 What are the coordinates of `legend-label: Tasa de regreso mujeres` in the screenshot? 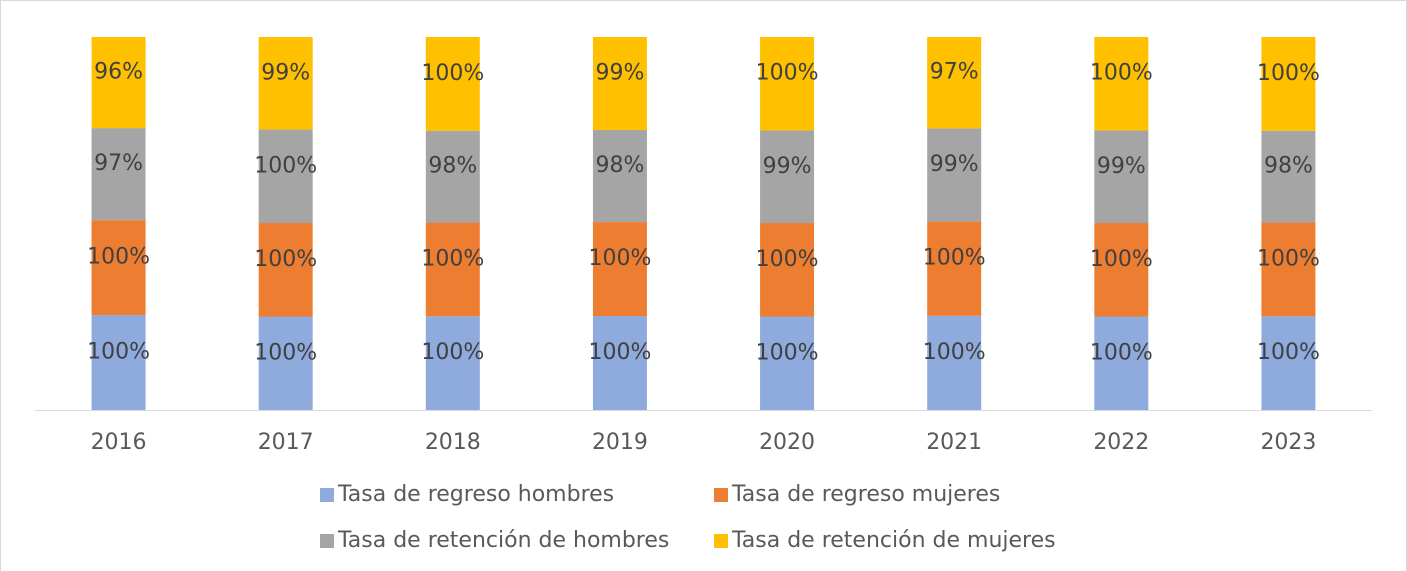 It's located at (865, 494).